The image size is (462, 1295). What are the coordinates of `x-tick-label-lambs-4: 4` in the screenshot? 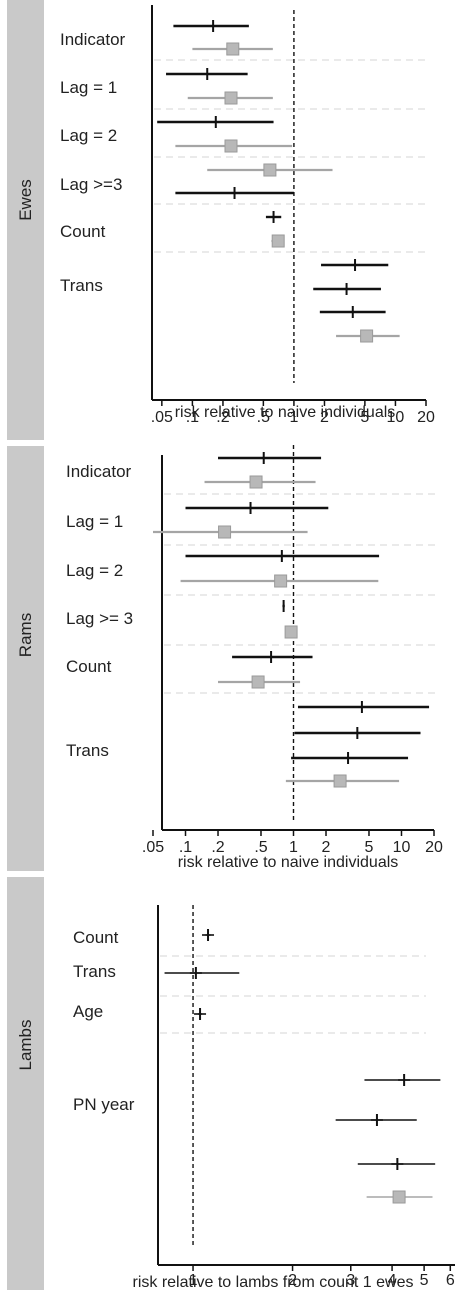 It's located at (392, 1280).